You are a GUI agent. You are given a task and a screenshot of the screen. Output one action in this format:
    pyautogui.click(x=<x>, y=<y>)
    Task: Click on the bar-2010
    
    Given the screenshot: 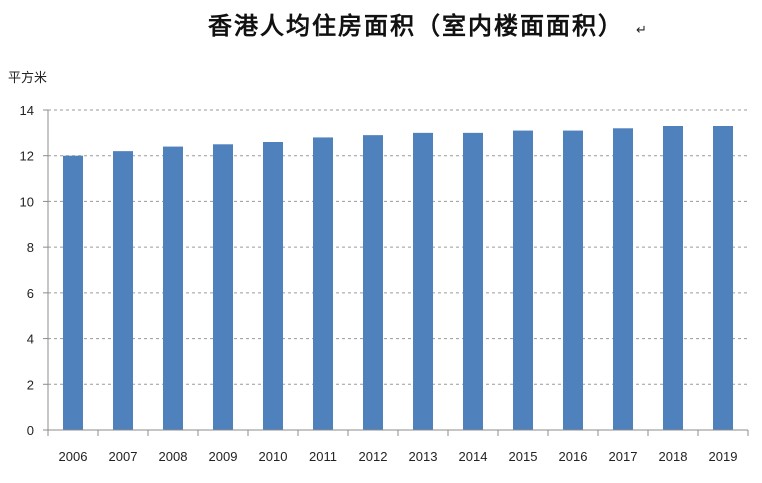 What is the action you would take?
    pyautogui.click(x=273, y=286)
    